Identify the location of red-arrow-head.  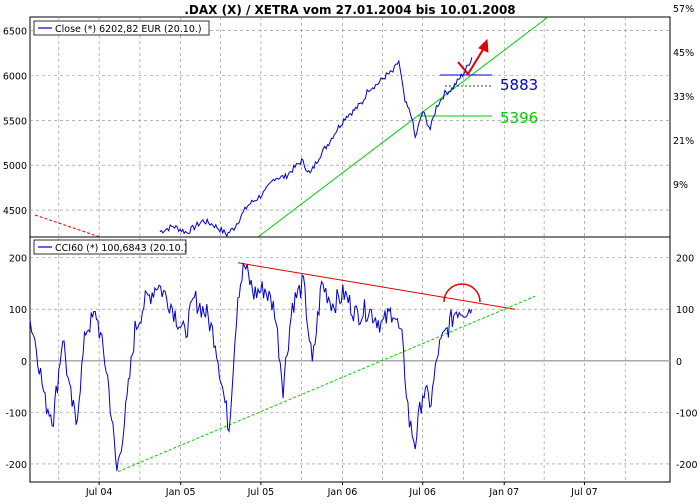
(483, 45).